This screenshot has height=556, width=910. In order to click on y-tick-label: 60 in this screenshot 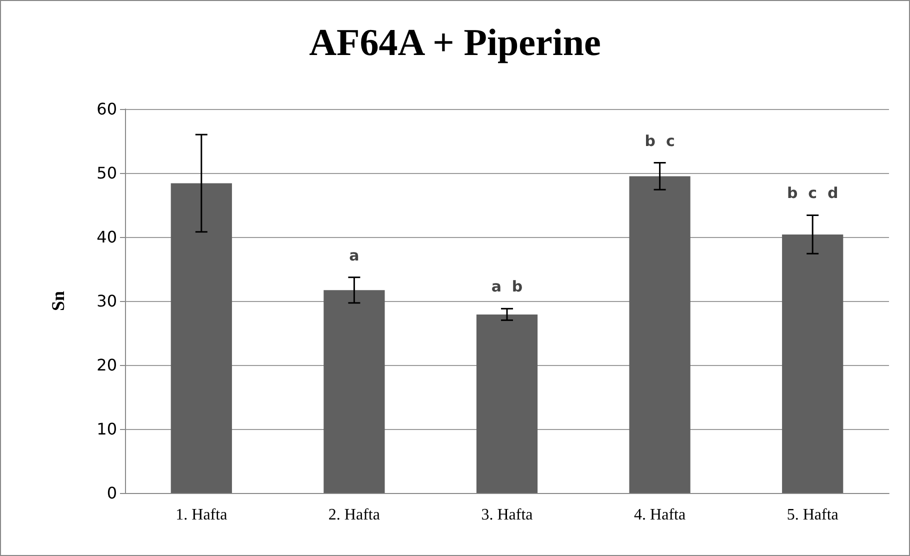, I will do `click(106, 109)`.